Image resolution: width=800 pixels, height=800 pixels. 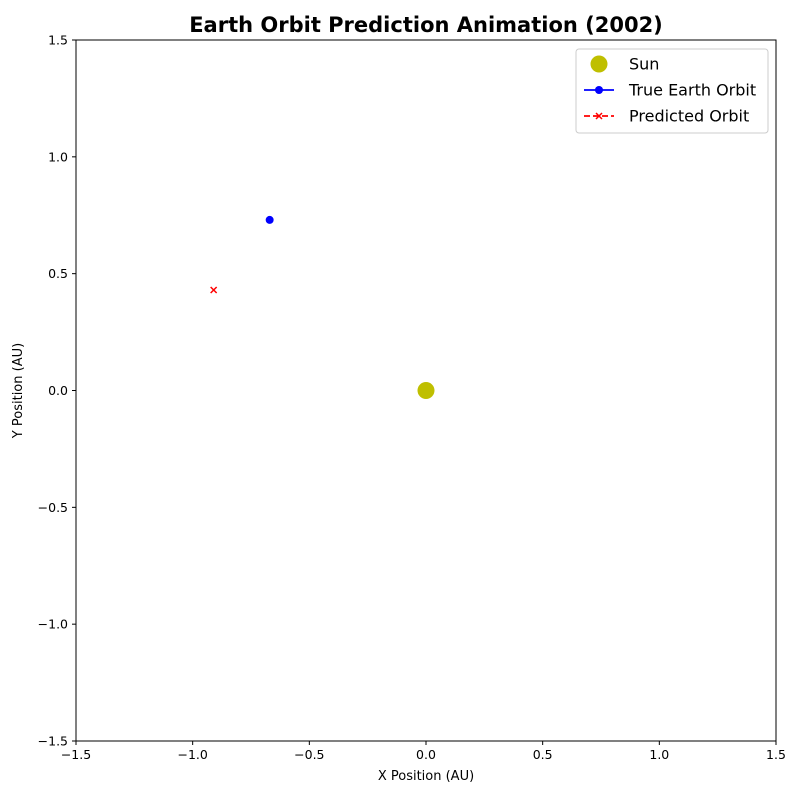 What do you see at coordinates (192, 754) in the screenshot?
I see `x-tick-label: −1.0` at bounding box center [192, 754].